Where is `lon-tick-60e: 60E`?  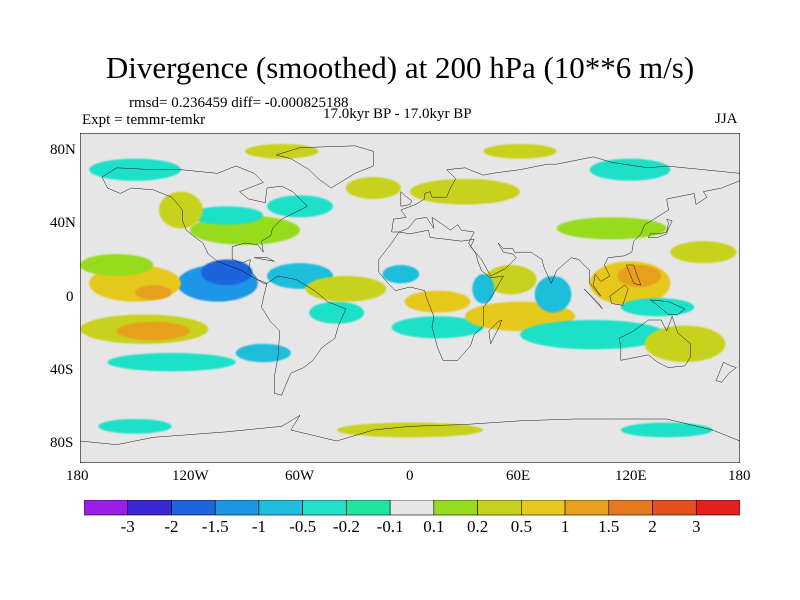
lon-tick-60e: 60E is located at coordinates (518, 476).